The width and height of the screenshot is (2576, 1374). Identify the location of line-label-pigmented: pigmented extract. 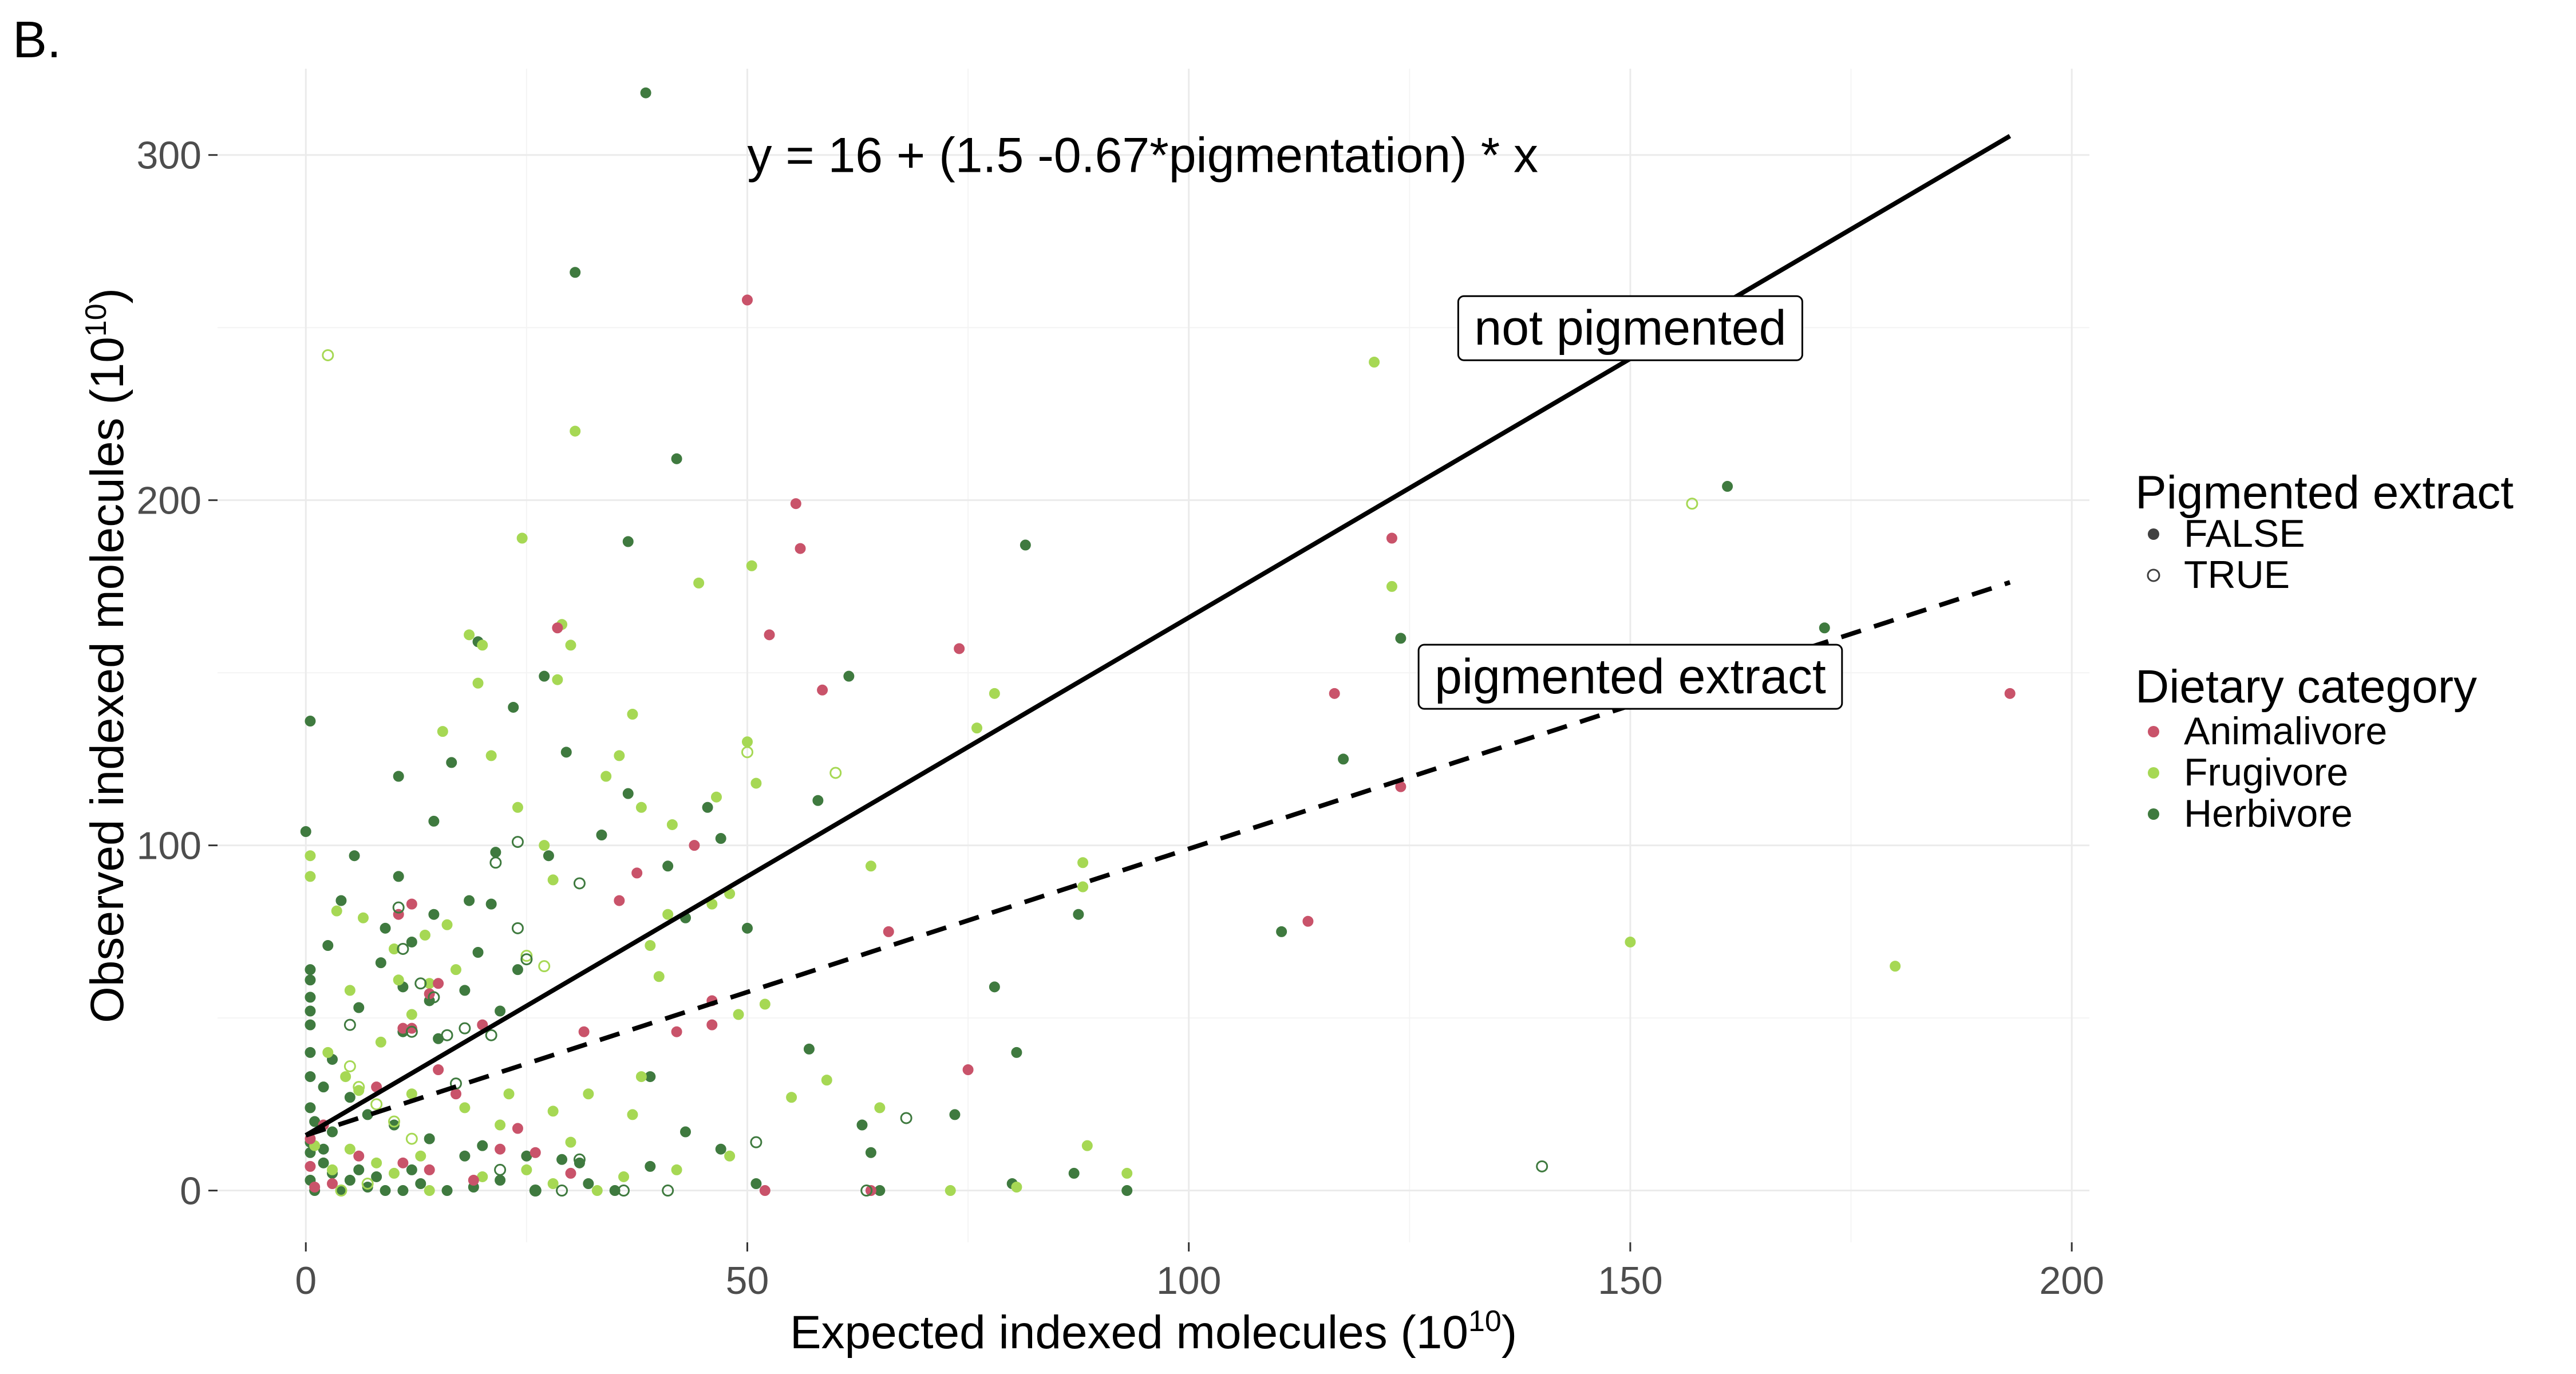
(1630, 677).